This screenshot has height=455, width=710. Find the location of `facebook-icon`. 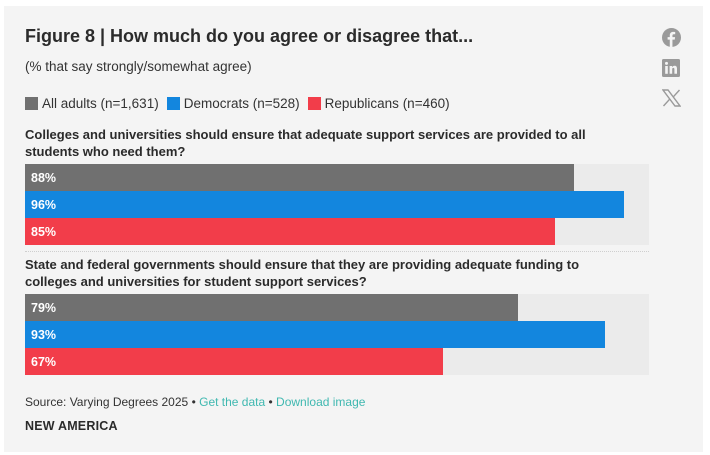

facebook-icon is located at coordinates (671, 37).